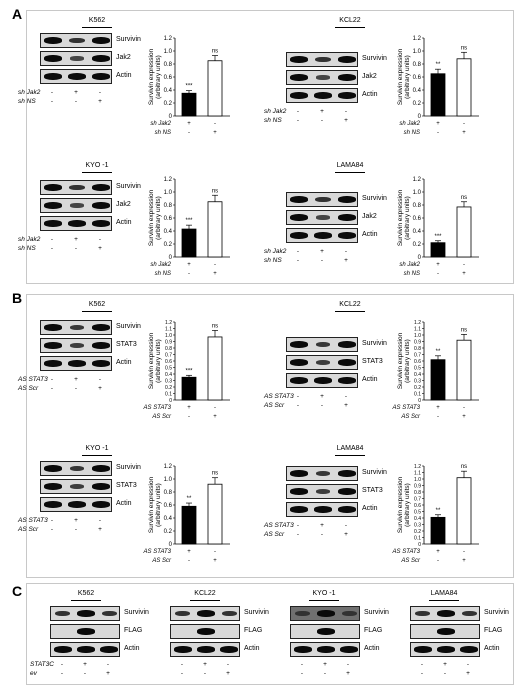 This screenshot has height=689, width=520. I want to click on protein-label: Jak2, so click(123, 204).